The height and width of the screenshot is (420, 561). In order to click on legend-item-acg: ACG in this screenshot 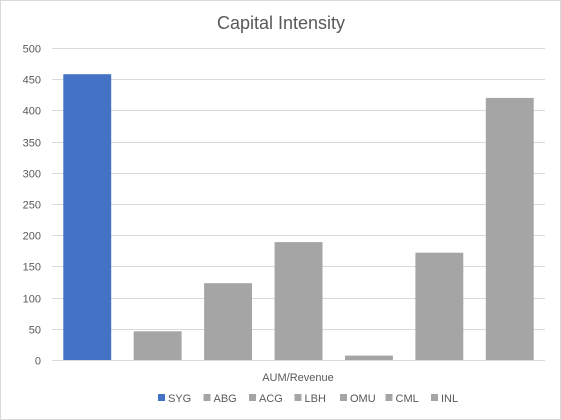, I will do `click(266, 399)`.